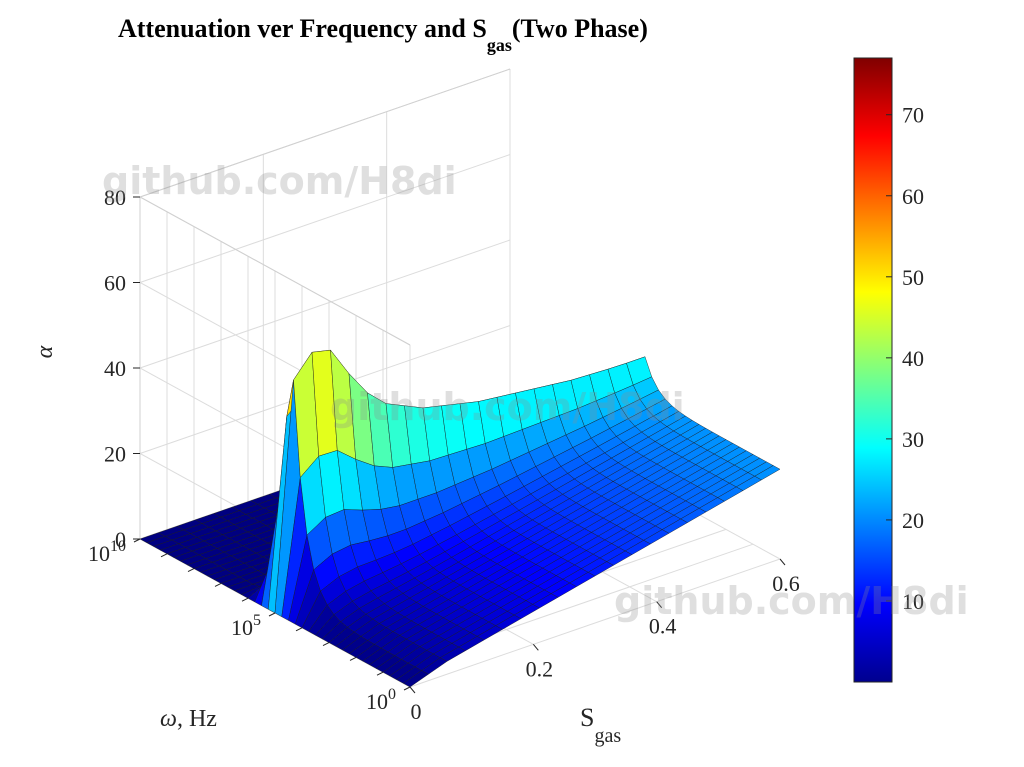 This screenshot has height=767, width=1024. I want to click on colorbar: 10 20 30 40 50 60 70, so click(888, 370).